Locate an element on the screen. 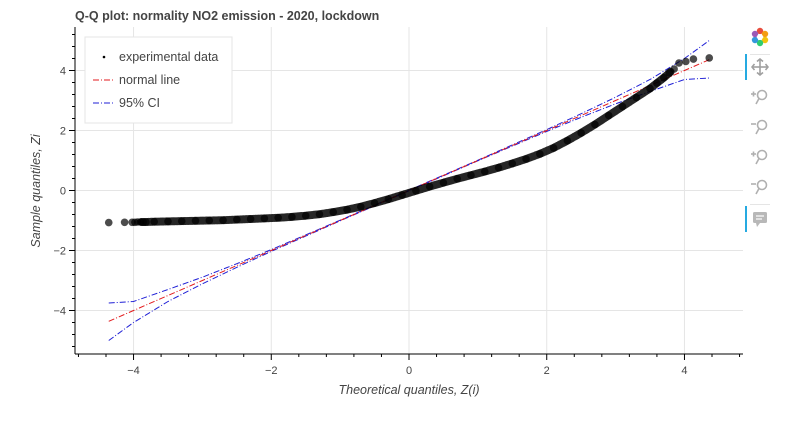 This screenshot has width=790, height=424. legend: experimental data normal line 95% CI is located at coordinates (158, 80).